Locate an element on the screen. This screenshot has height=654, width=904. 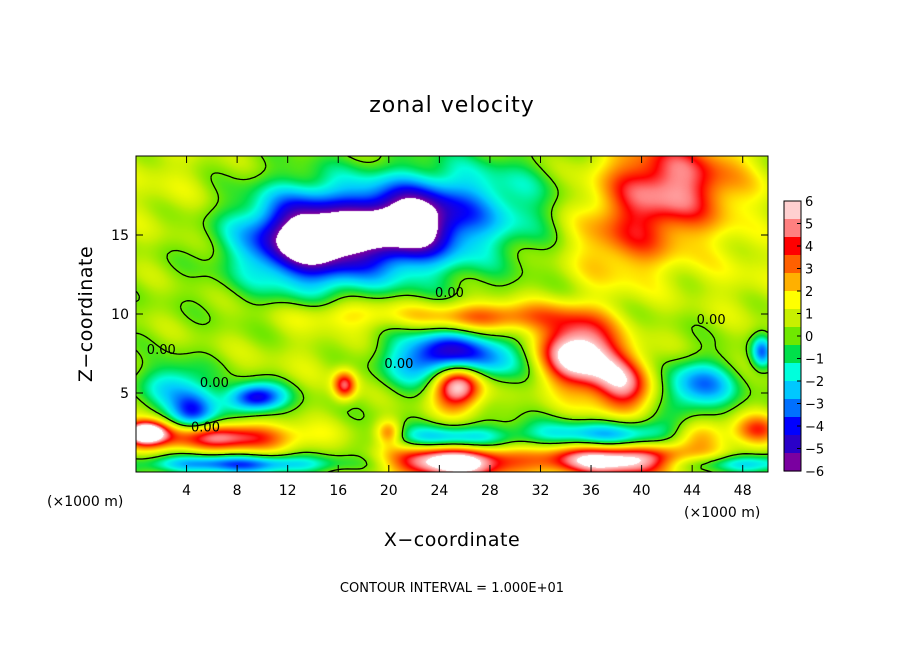
x-tick-label: 44 is located at coordinates (692, 491).